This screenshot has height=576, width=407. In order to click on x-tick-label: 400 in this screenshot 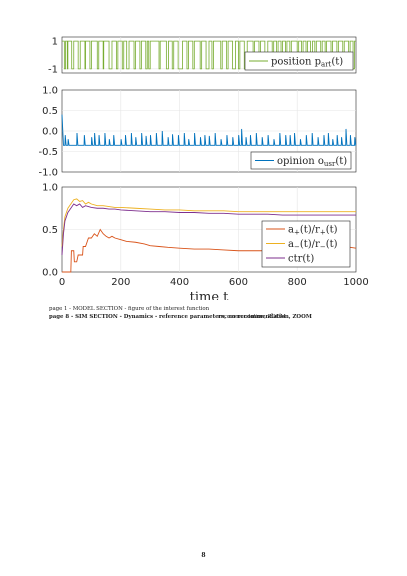, I will do `click(179, 282)`.